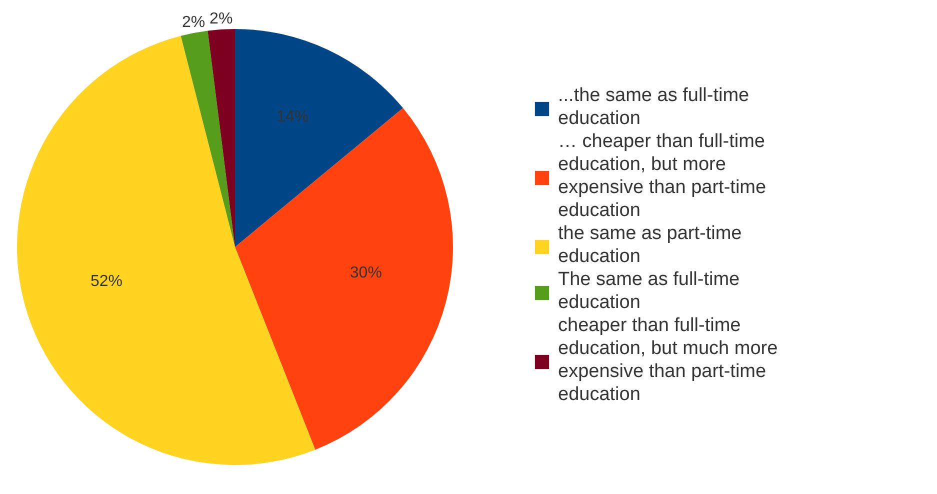 This screenshot has height=494, width=937. Describe the element at coordinates (106, 281) in the screenshot. I see `data-label: 52%` at that location.